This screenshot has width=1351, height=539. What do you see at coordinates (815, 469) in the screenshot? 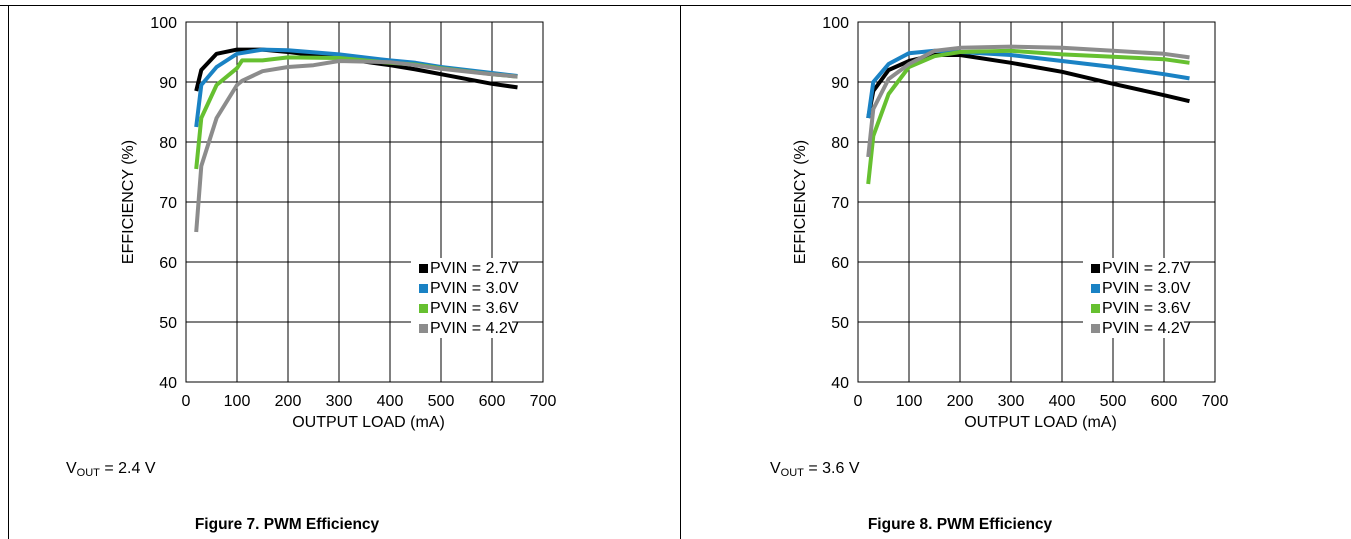
I see `vout-label: VOUT = 3.6 V` at bounding box center [815, 469].